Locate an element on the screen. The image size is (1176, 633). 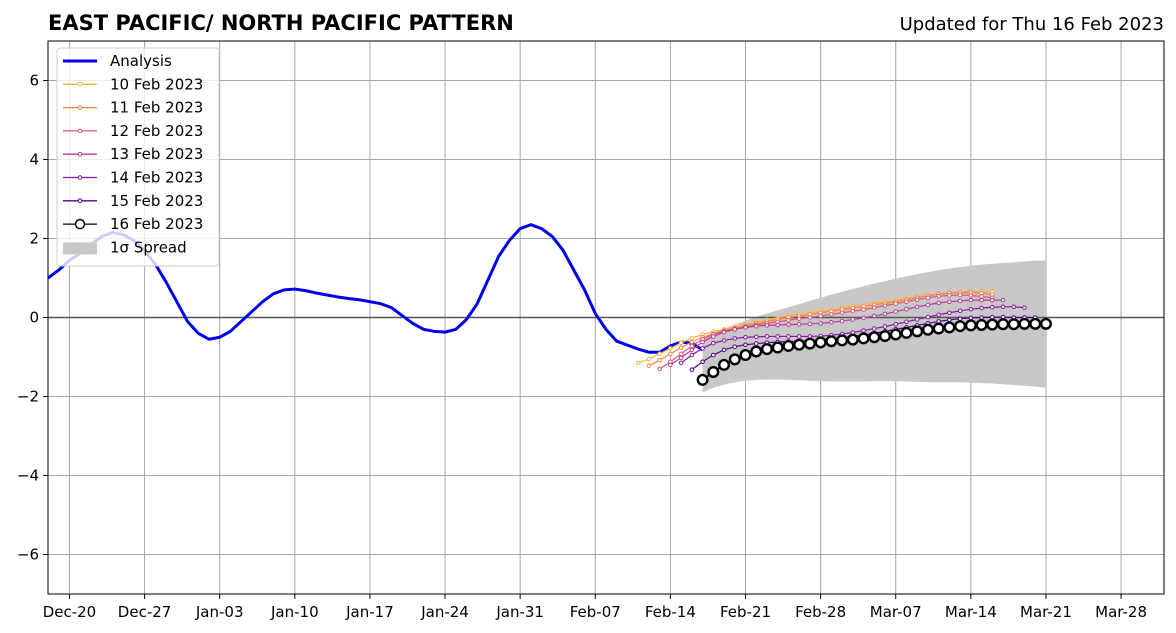
updated-label: Updated for Thu 16 Feb 2023 is located at coordinates (1032, 24).